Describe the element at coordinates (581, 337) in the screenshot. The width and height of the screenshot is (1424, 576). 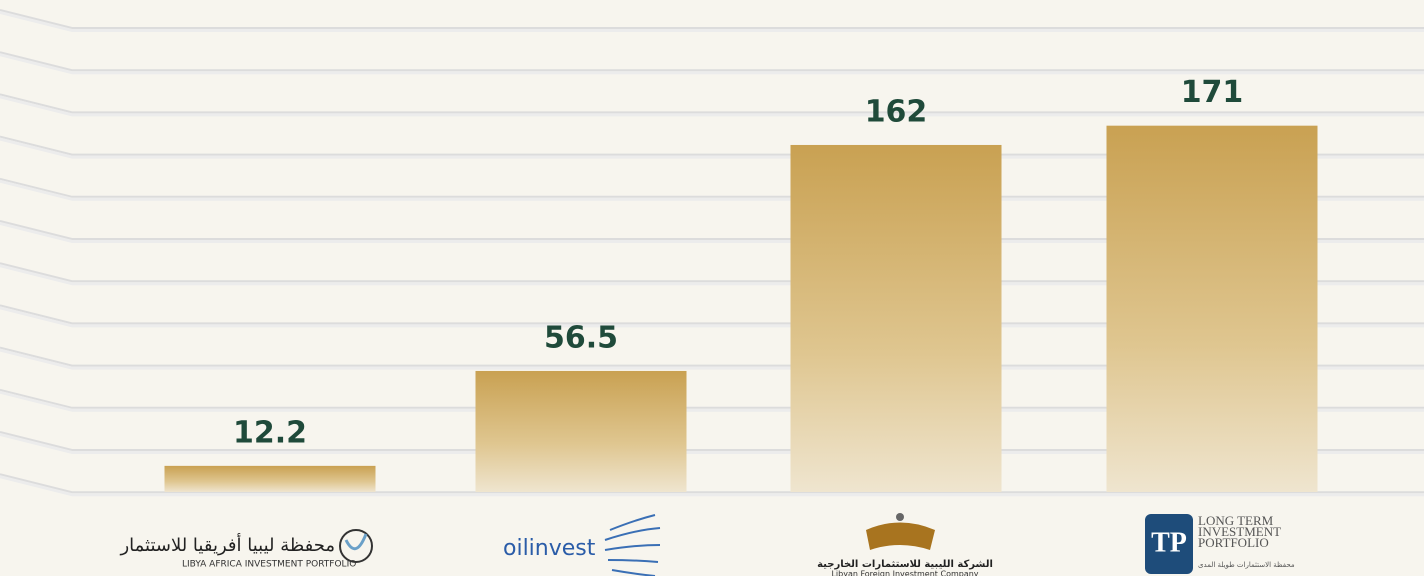
I see `value-label: 56.5` at that location.